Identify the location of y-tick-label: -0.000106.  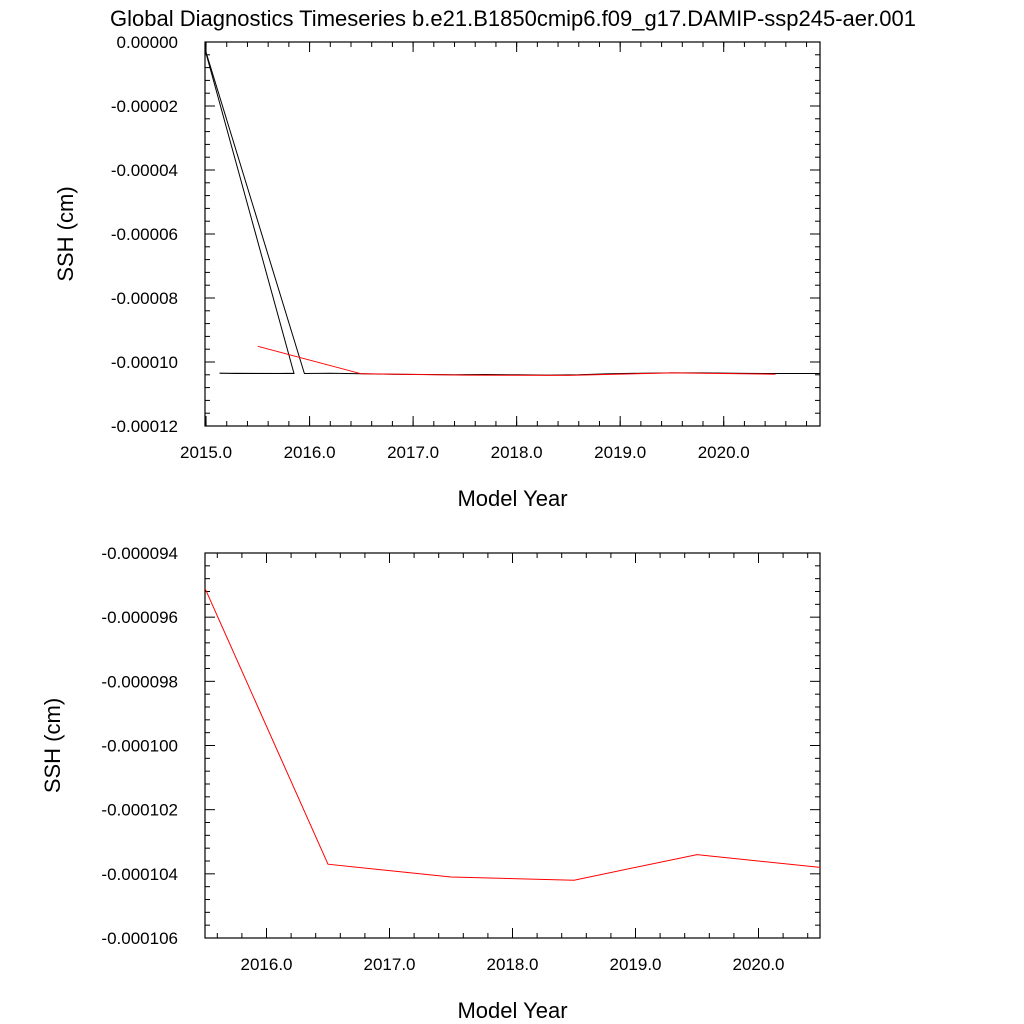
(139, 938).